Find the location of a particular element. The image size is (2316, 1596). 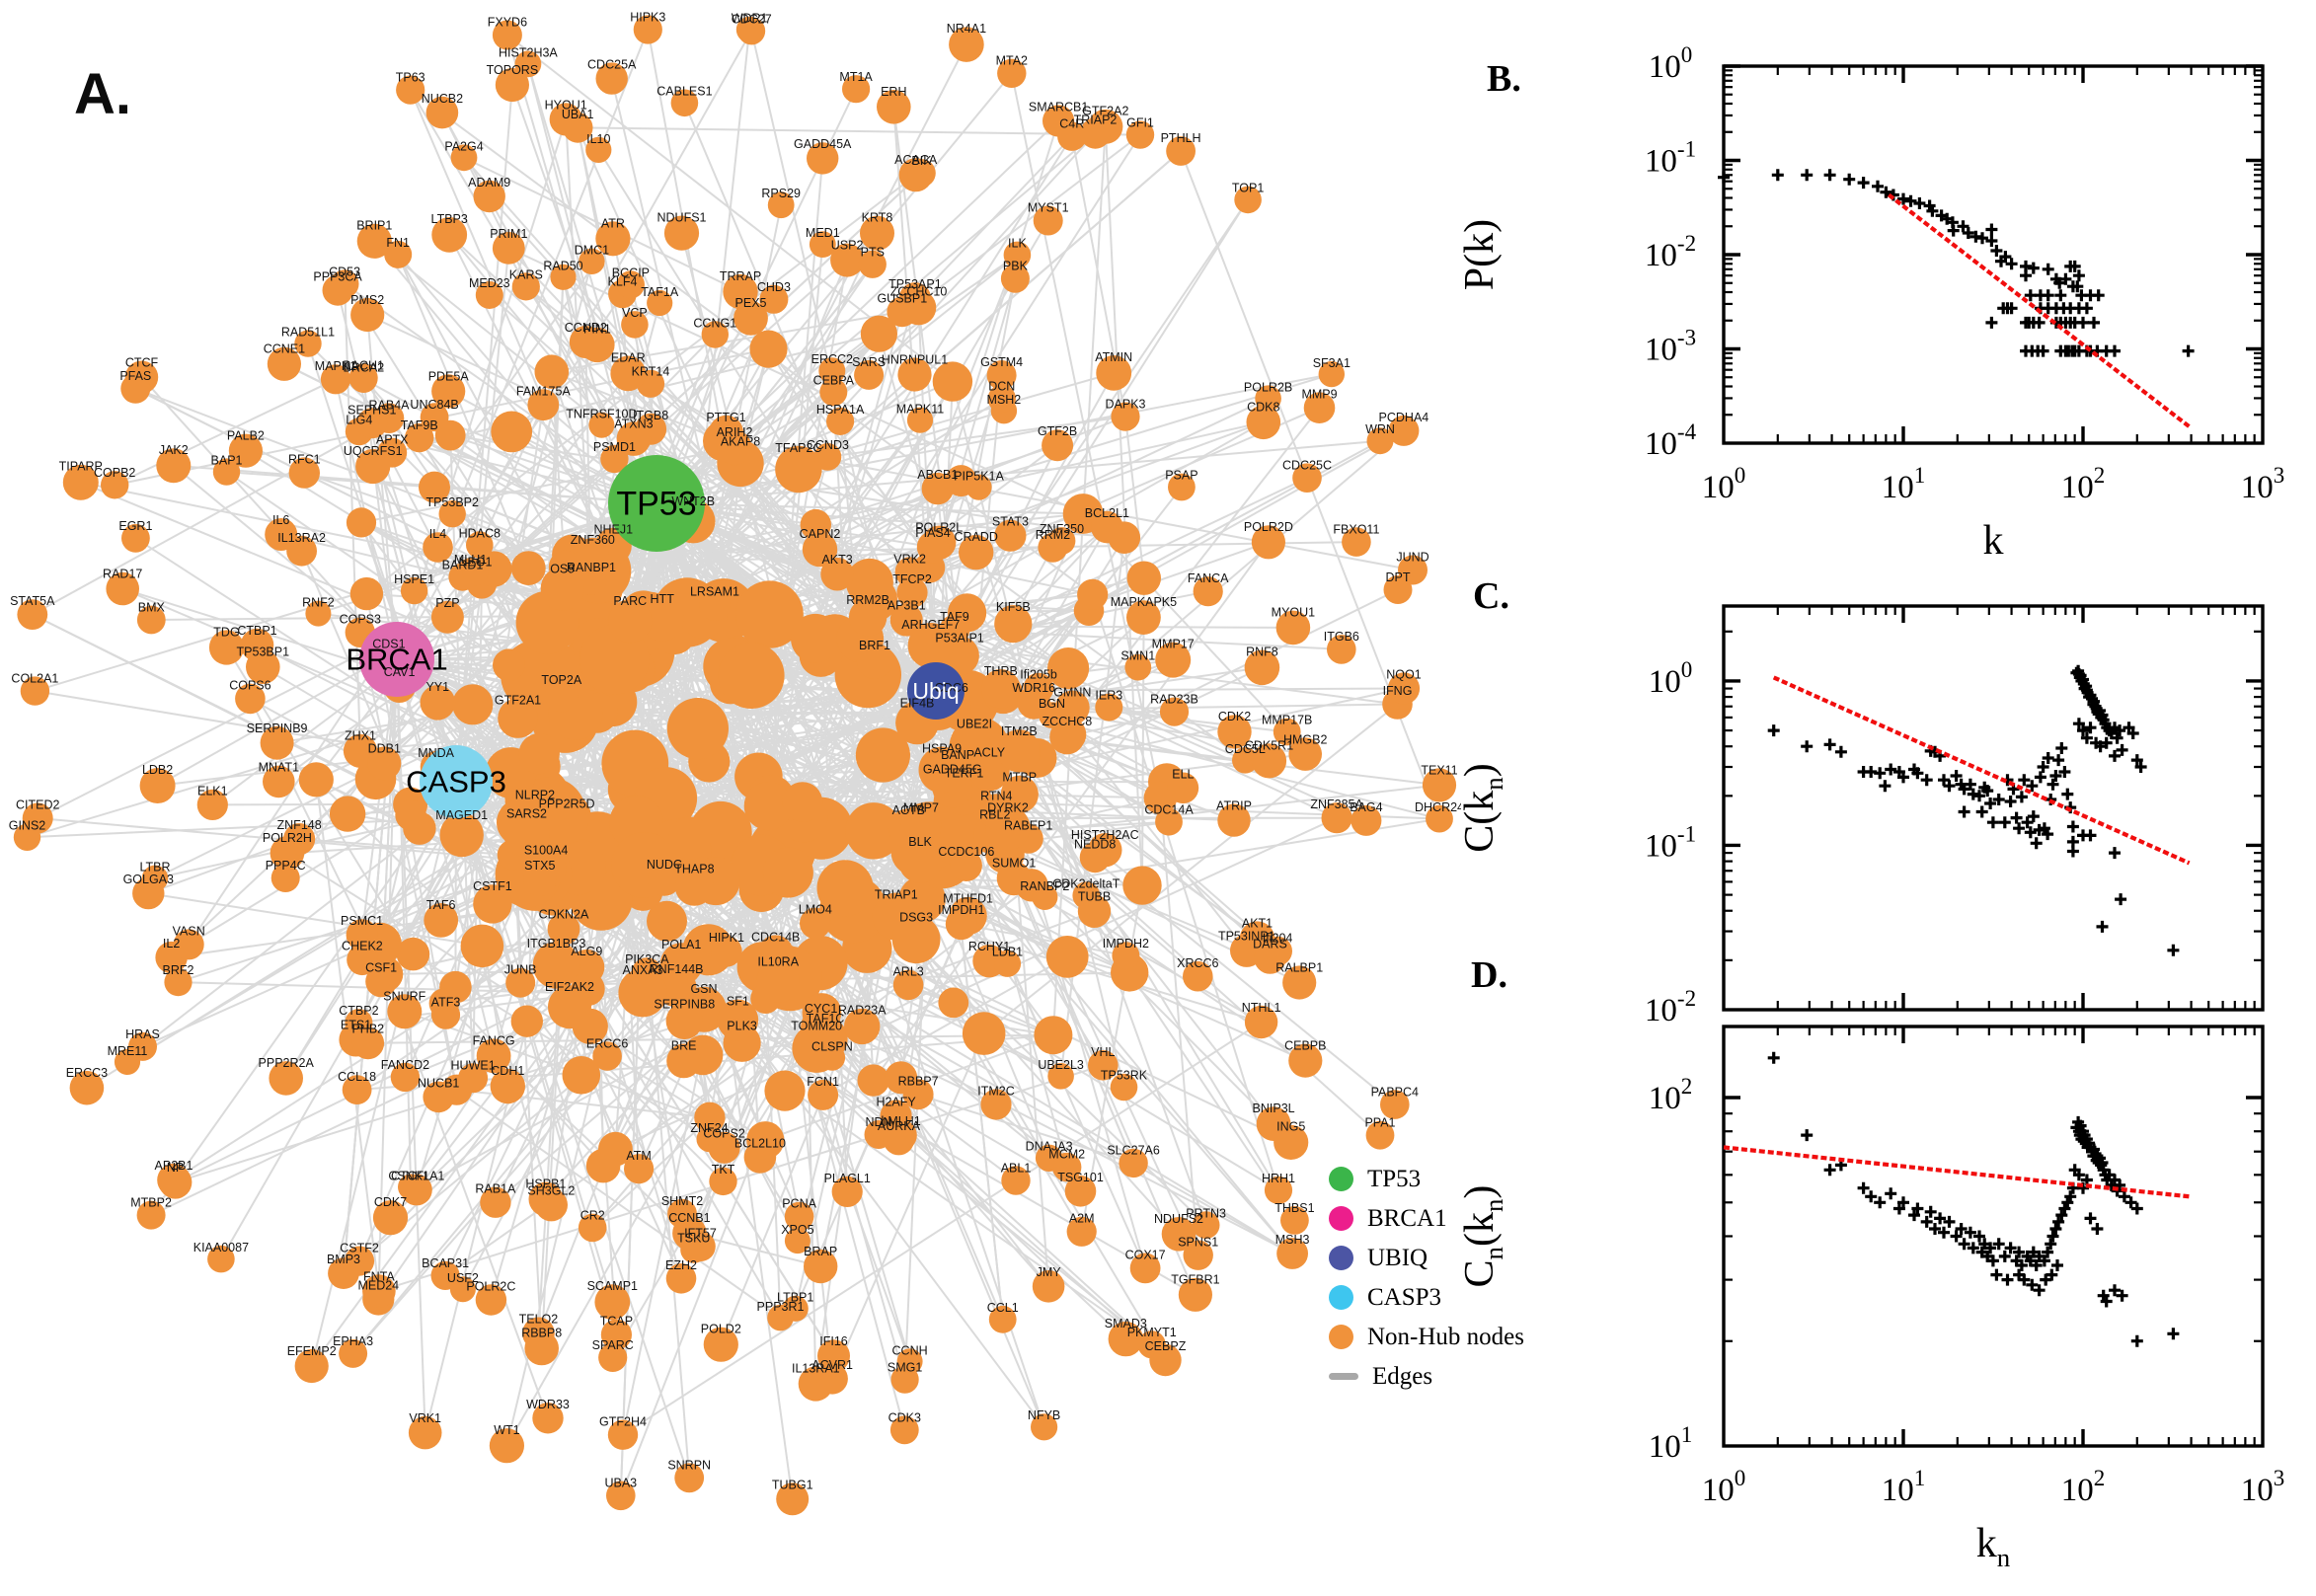

node-label: UQCRFS1 is located at coordinates (373, 451).